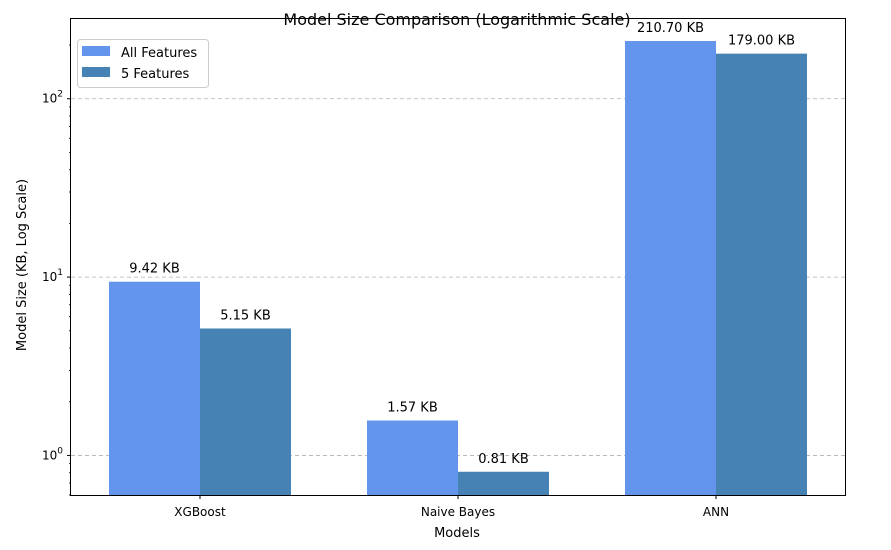 This screenshot has width=891, height=550. What do you see at coordinates (458, 512) in the screenshot?
I see `x-tick-label: Naive Bayes` at bounding box center [458, 512].